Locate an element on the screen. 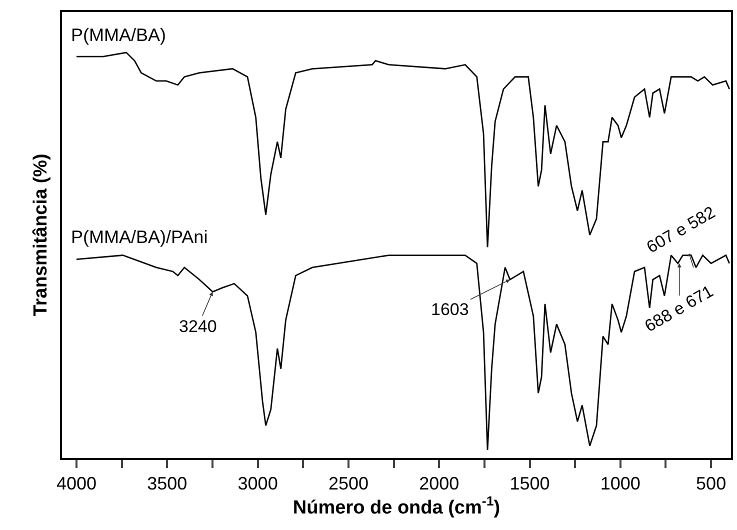 The height and width of the screenshot is (530, 737). x-tick-label: 2000 is located at coordinates (439, 484).